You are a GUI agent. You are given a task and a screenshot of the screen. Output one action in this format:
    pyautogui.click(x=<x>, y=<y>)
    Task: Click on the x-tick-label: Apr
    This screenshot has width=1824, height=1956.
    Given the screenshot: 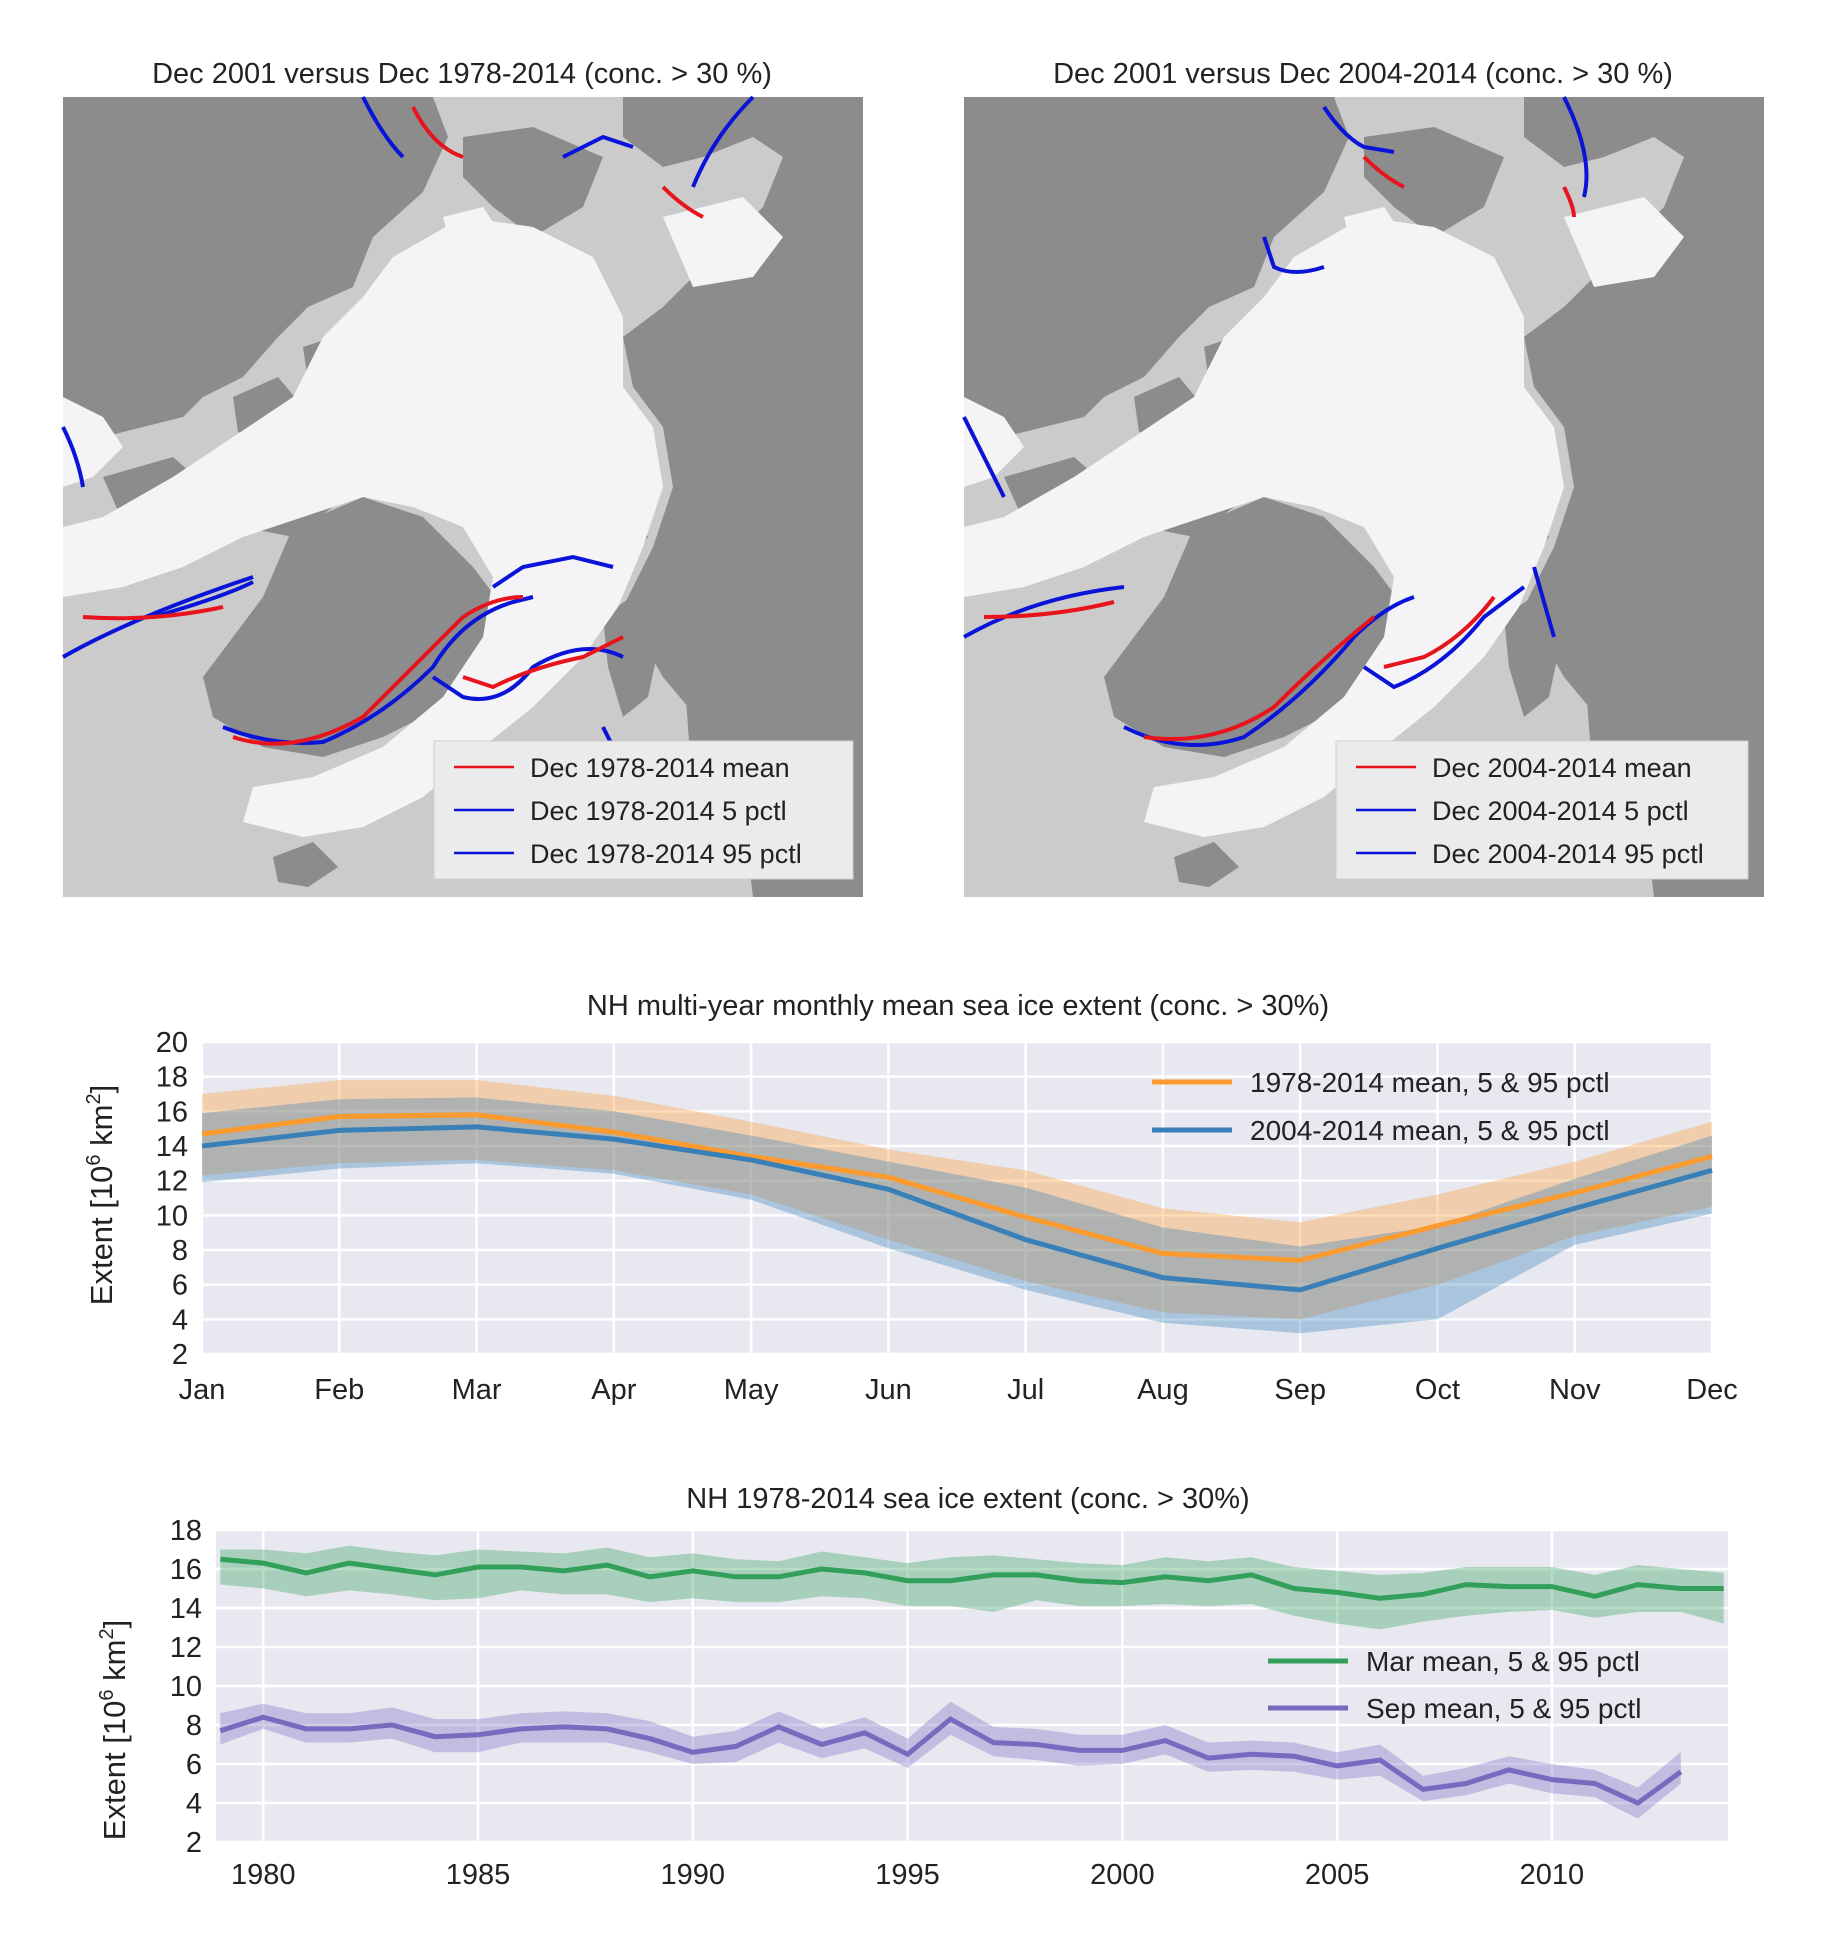 What is the action you would take?
    pyautogui.click(x=613, y=1390)
    